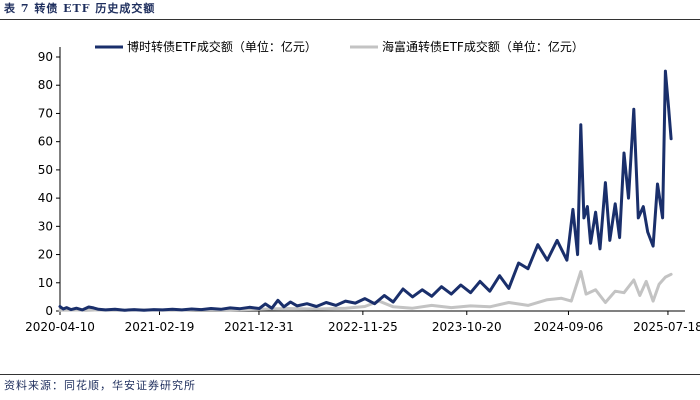  I want to click on y-tick-label: 80, so click(45, 85).